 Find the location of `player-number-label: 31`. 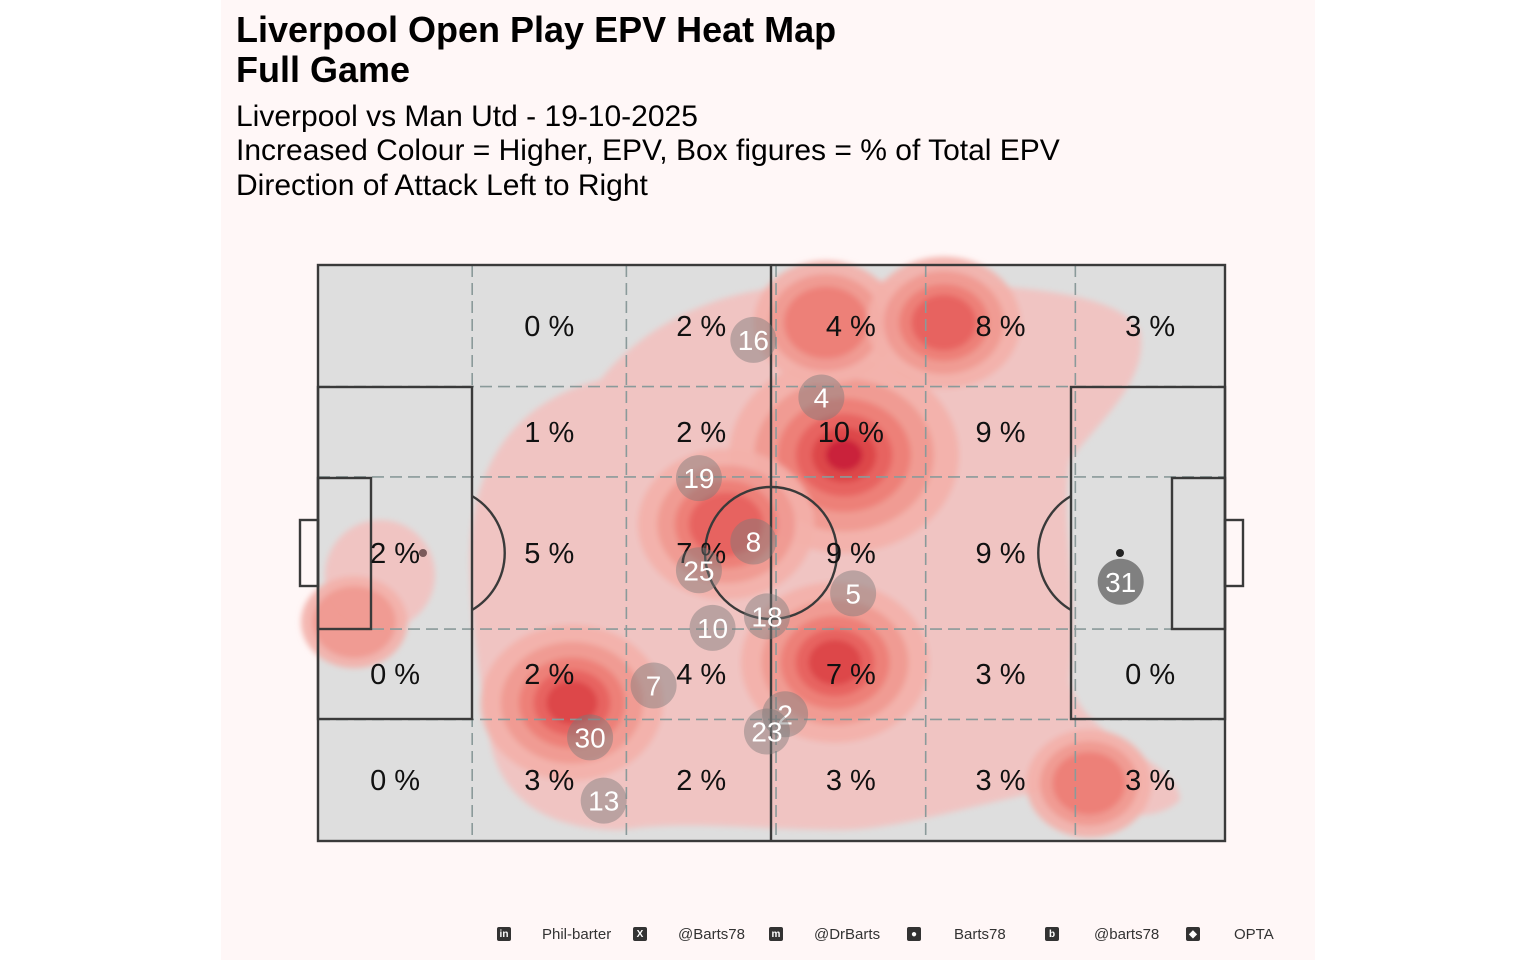

player-number-label: 31 is located at coordinates (1120, 582).